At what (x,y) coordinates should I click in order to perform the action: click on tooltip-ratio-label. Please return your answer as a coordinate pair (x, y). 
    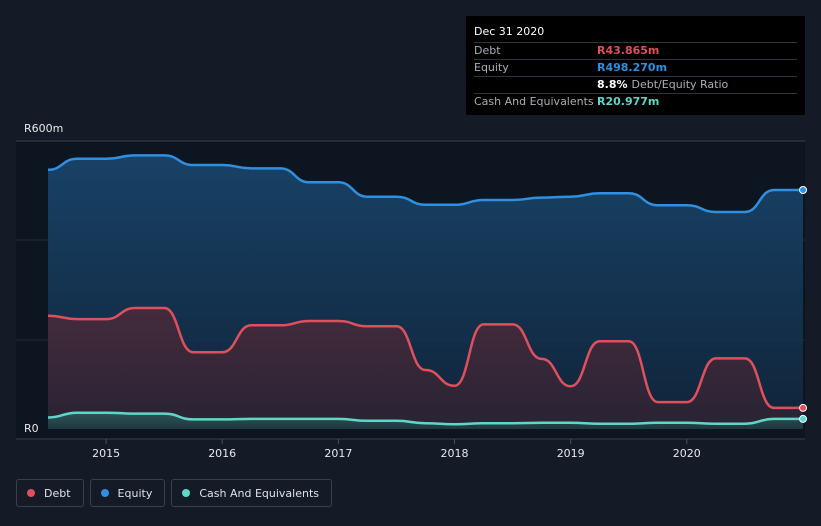
    Looking at the image, I should click on (535, 85).